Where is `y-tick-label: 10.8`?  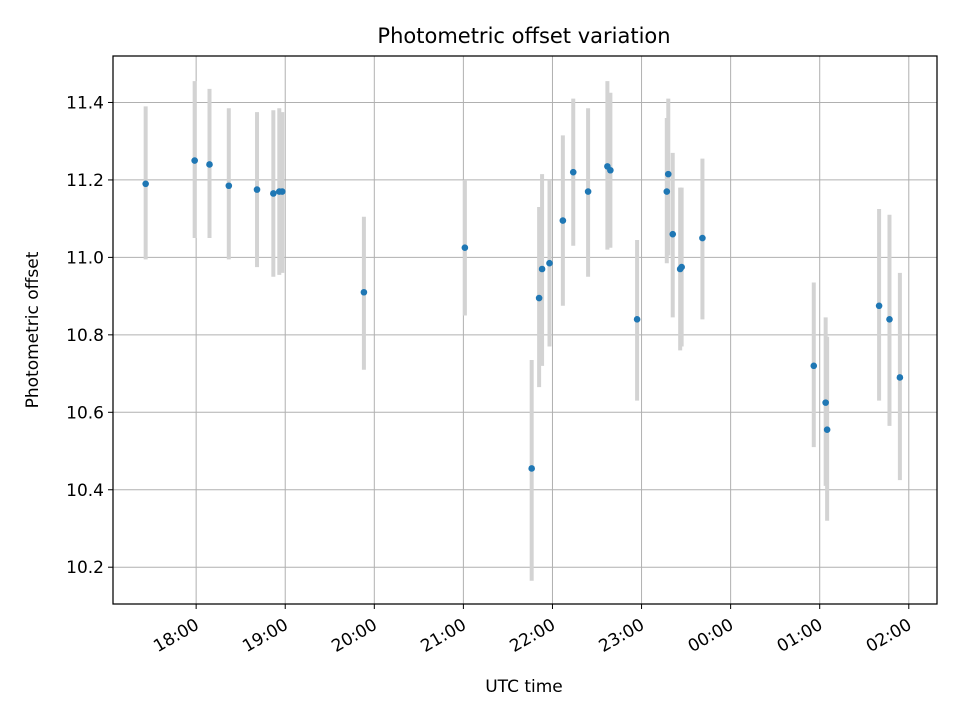
y-tick-label: 10.8 is located at coordinates (85, 336).